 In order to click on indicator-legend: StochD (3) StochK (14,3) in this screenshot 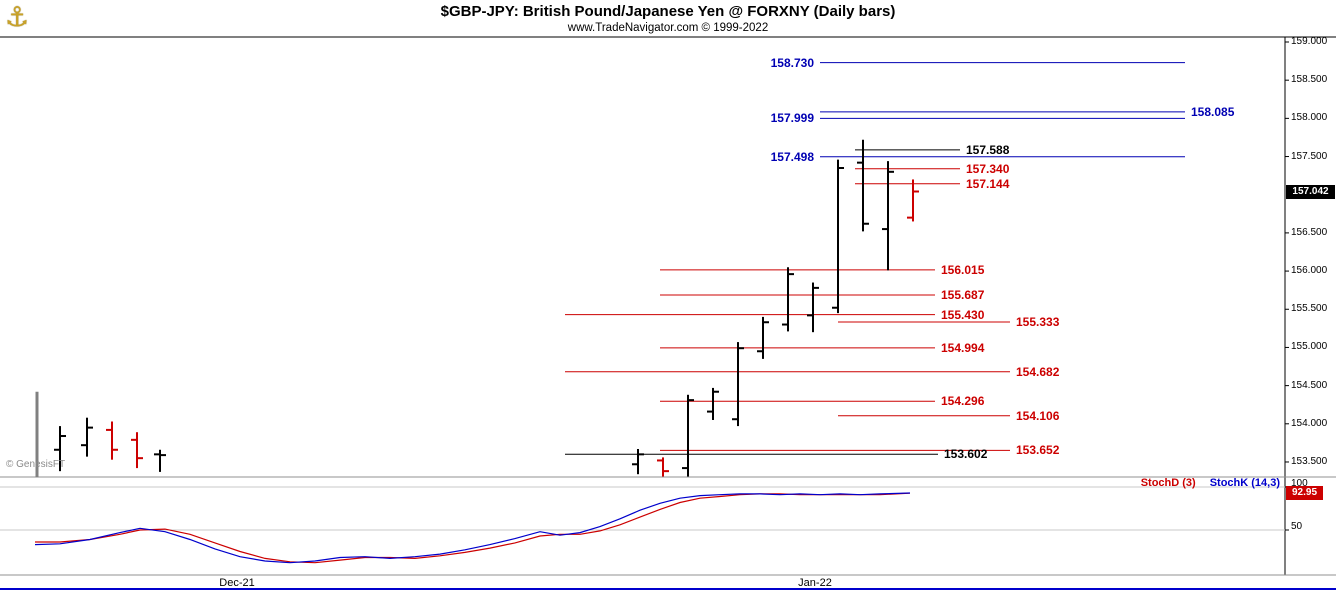, I will do `click(1210, 483)`.